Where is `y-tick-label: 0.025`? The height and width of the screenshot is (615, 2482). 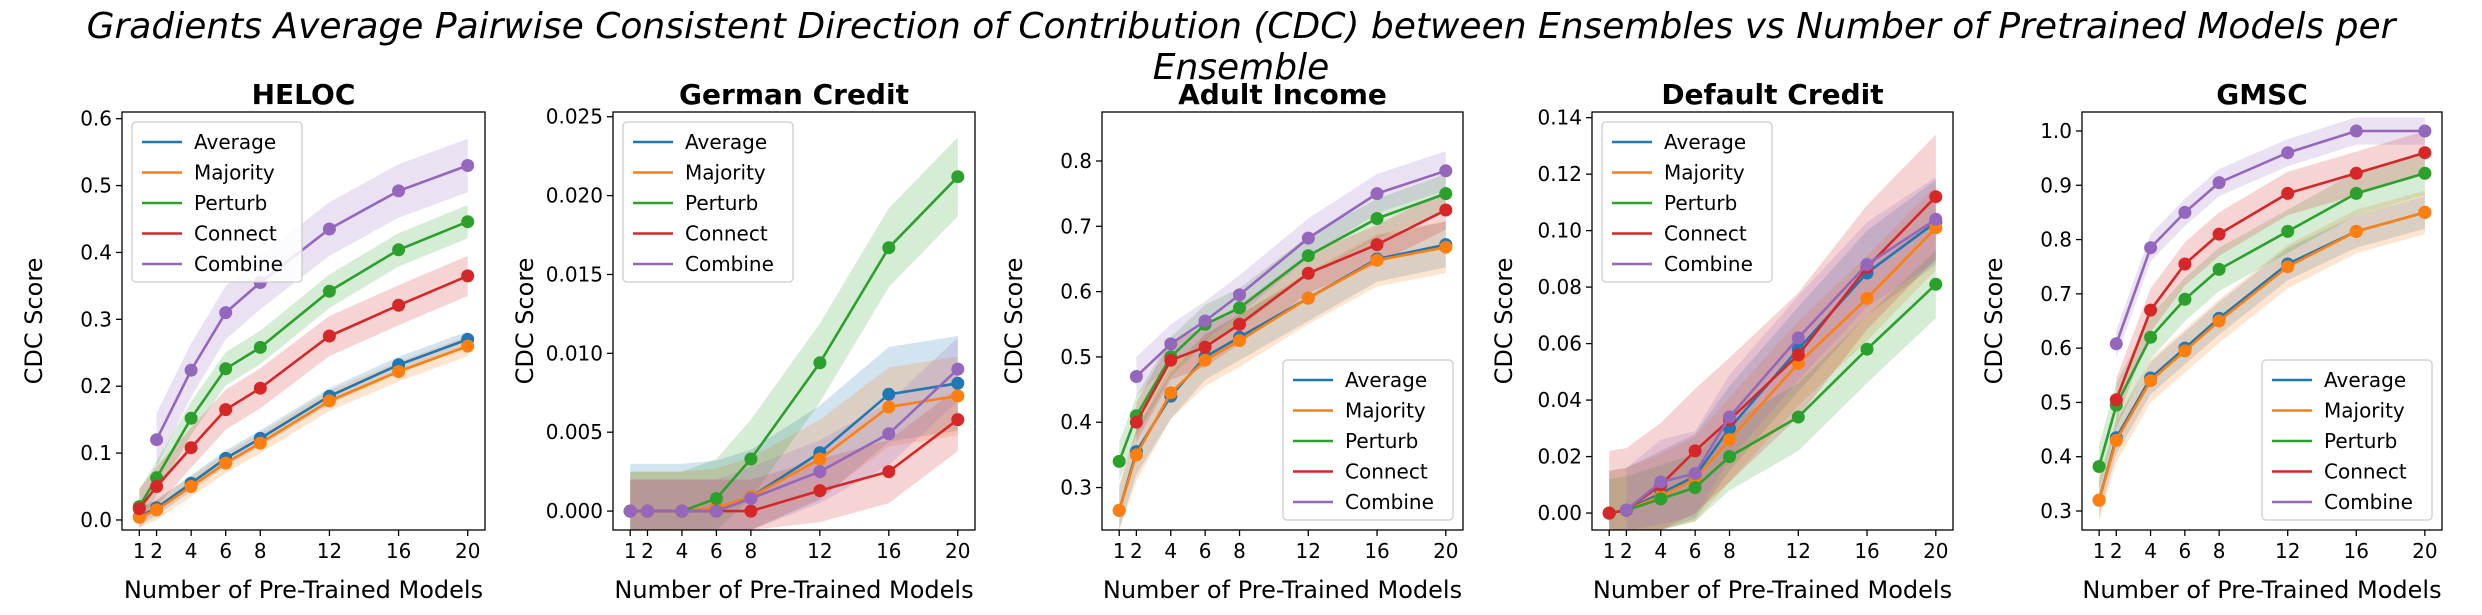
y-tick-label: 0.025 is located at coordinates (574, 117).